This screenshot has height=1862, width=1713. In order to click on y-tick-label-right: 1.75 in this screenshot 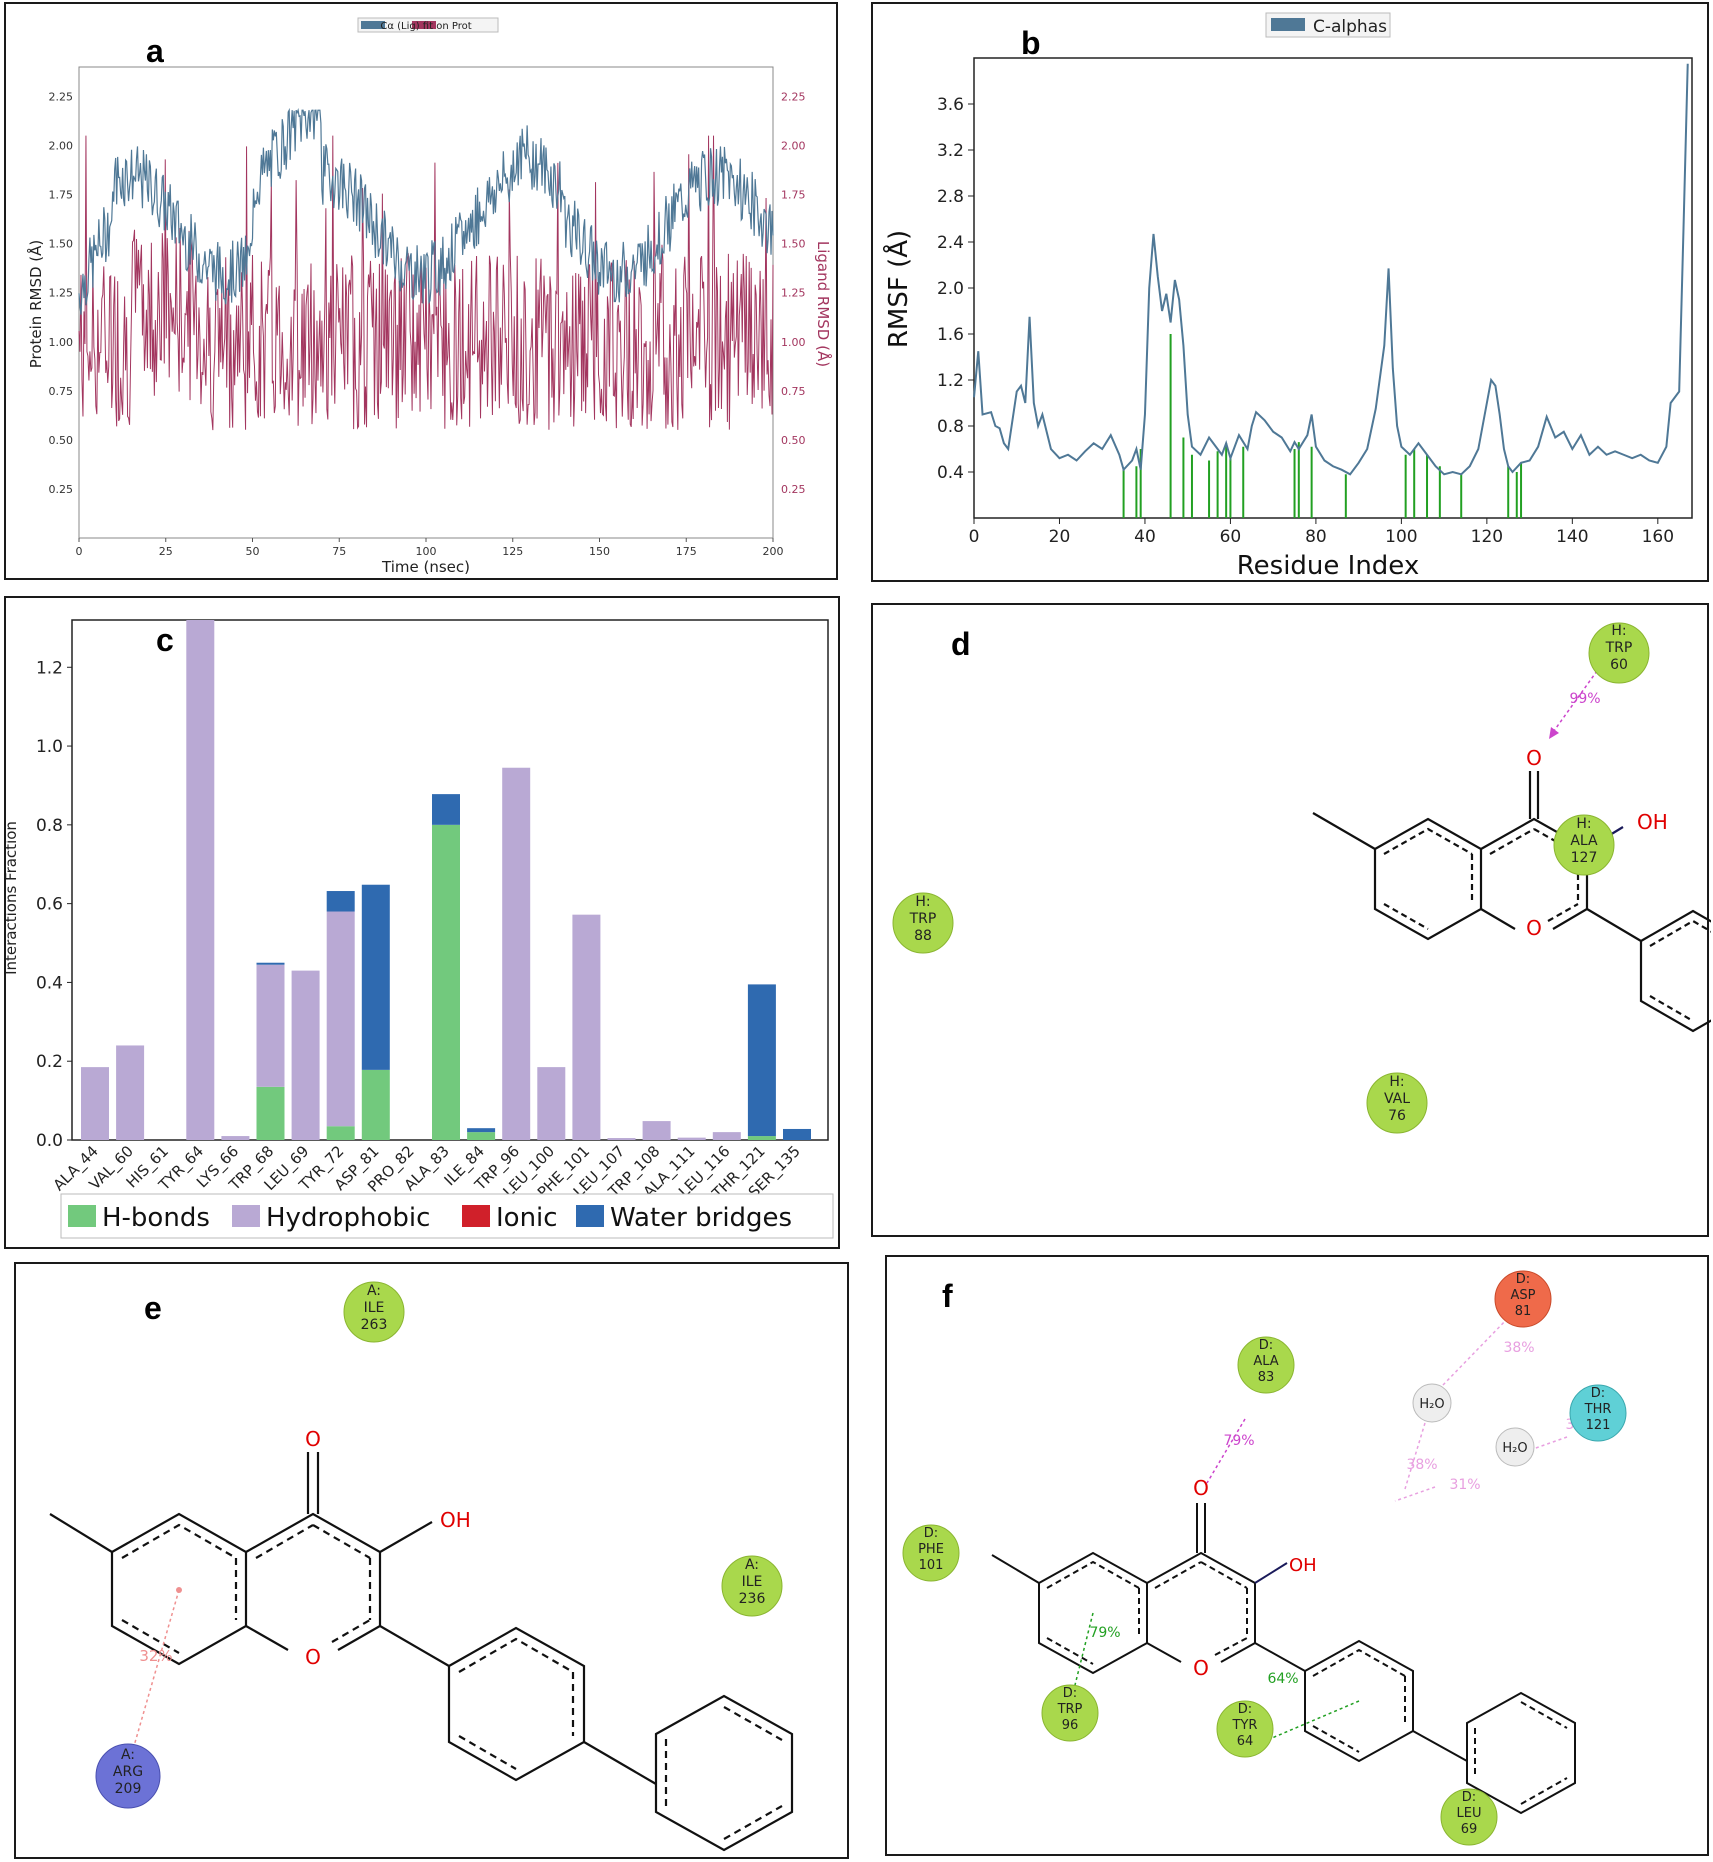, I will do `click(793, 195)`.